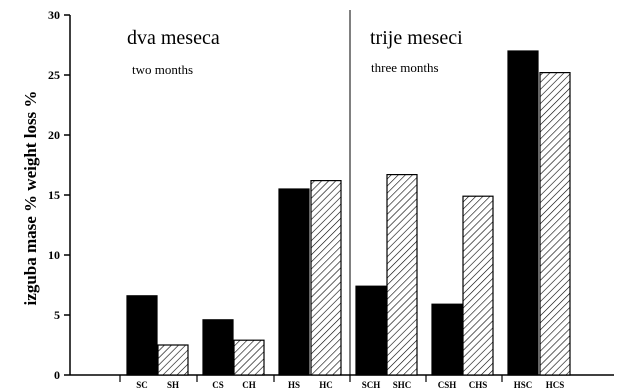 This screenshot has height=391, width=618. Describe the element at coordinates (249, 385) in the screenshot. I see `x-category-label: CH` at that location.